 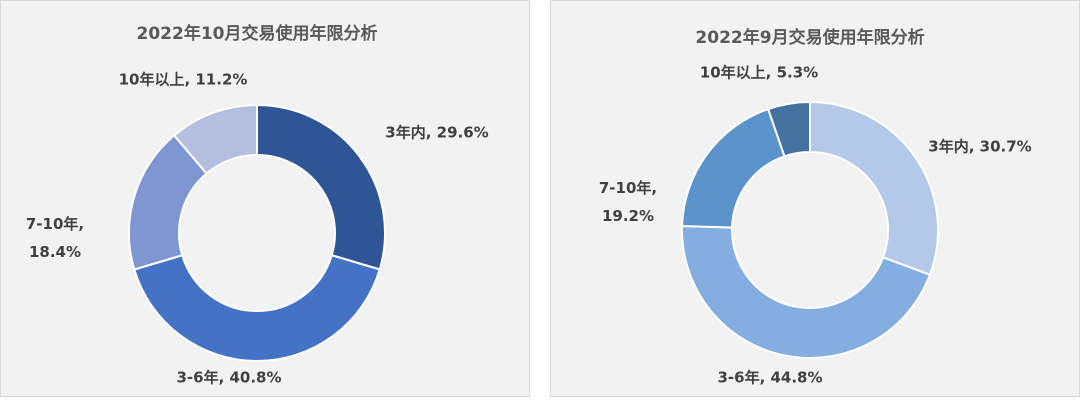 What do you see at coordinates (628, 216) in the screenshot?
I see `data-label-line: 19.2%` at bounding box center [628, 216].